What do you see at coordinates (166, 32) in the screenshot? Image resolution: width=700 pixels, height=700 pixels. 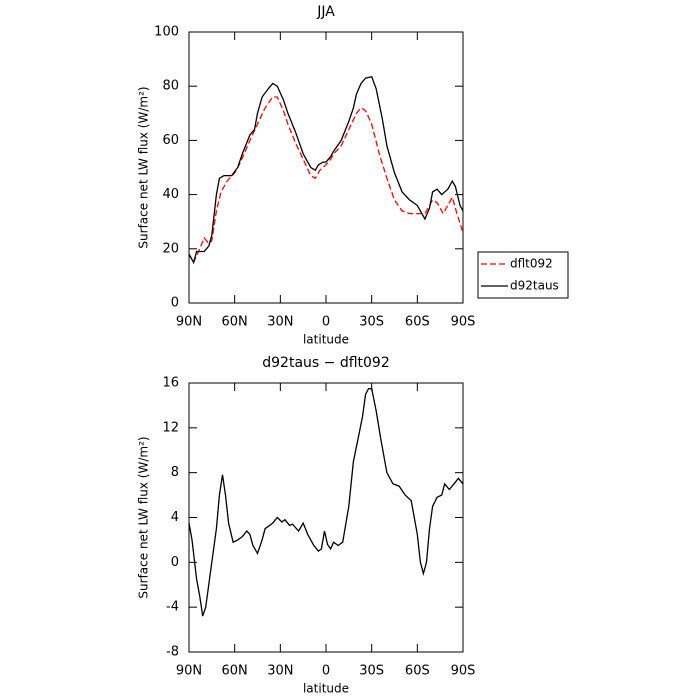 I see `y-tick-label: 100` at bounding box center [166, 32].